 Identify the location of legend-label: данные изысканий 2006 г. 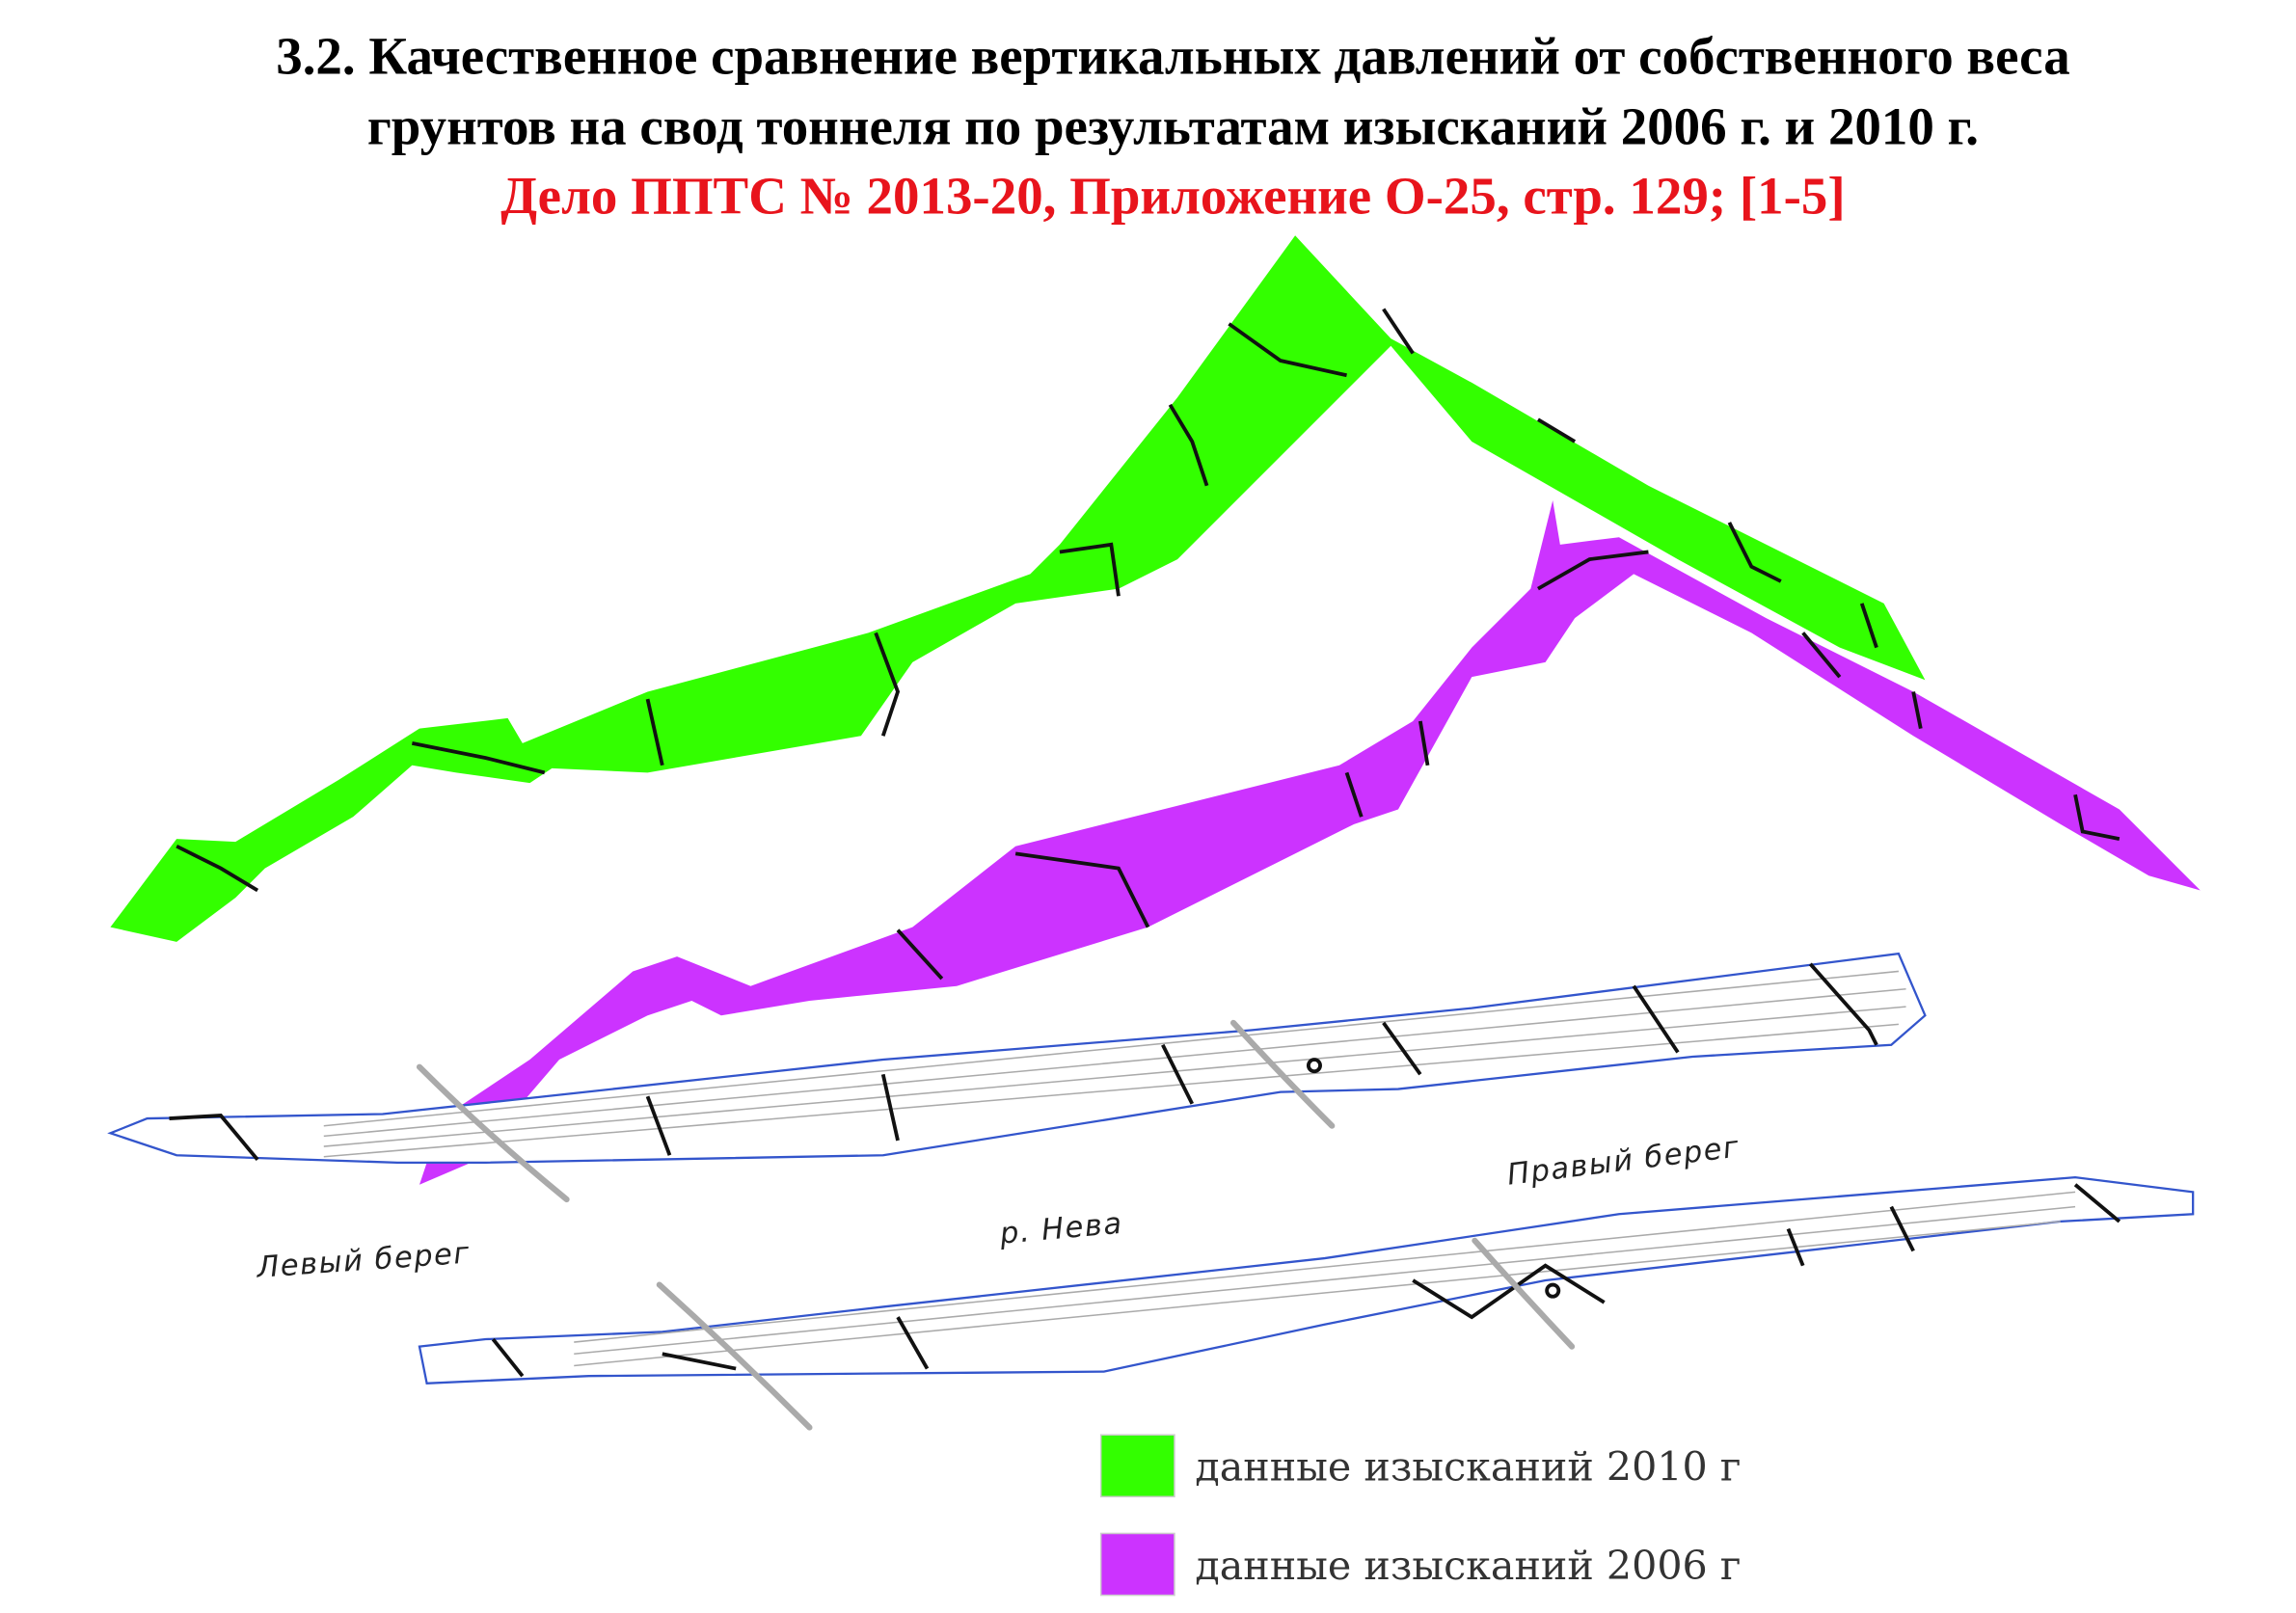
(1468, 1566).